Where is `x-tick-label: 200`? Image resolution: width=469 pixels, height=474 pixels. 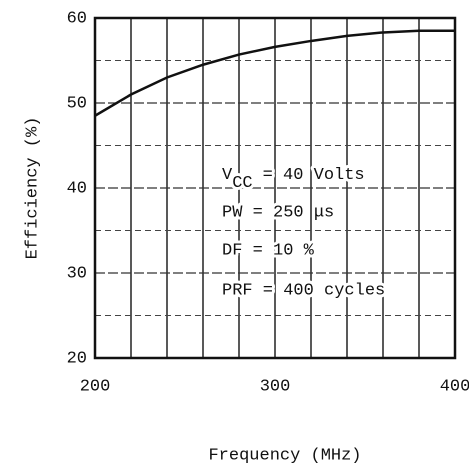 x-tick-label: 200 is located at coordinates (95, 386).